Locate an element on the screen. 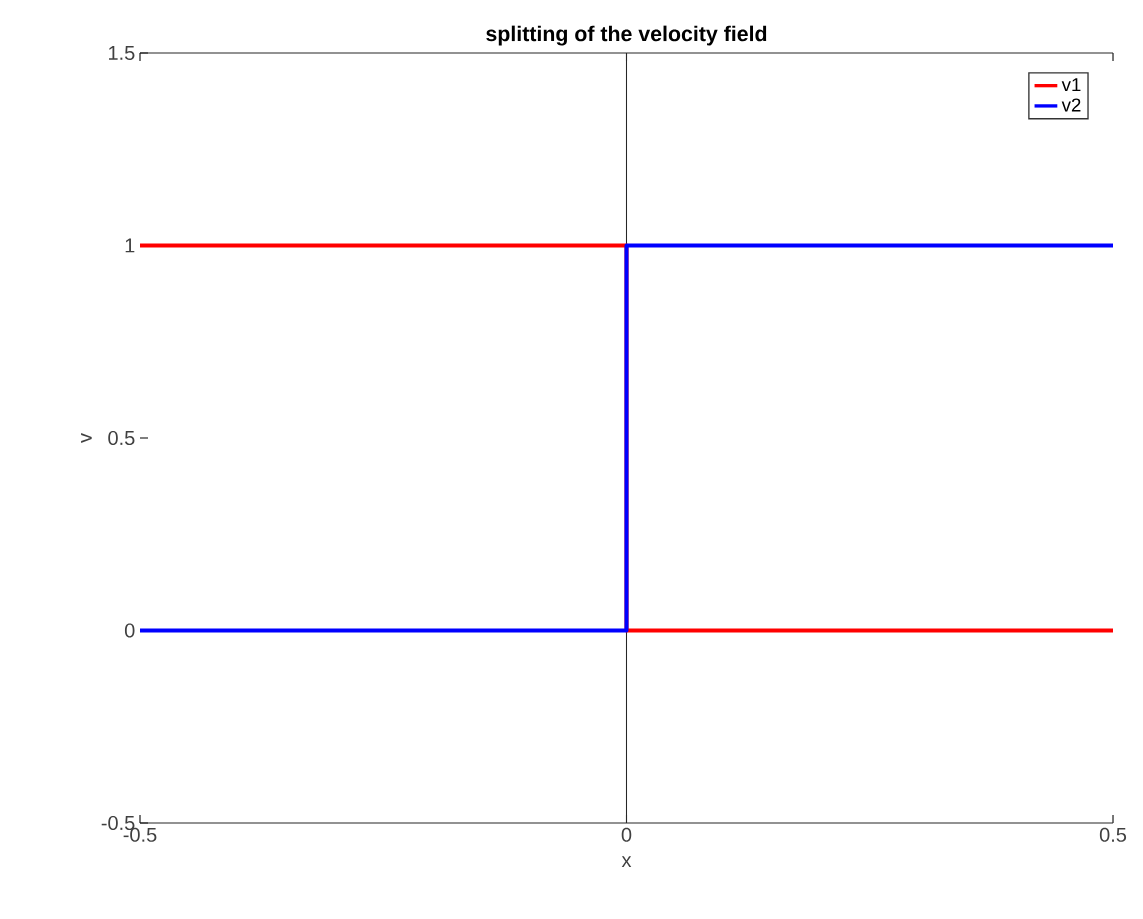 Image resolution: width=1143 pixels, height=919 pixels. y-tick-label: 0 is located at coordinates (129, 630).